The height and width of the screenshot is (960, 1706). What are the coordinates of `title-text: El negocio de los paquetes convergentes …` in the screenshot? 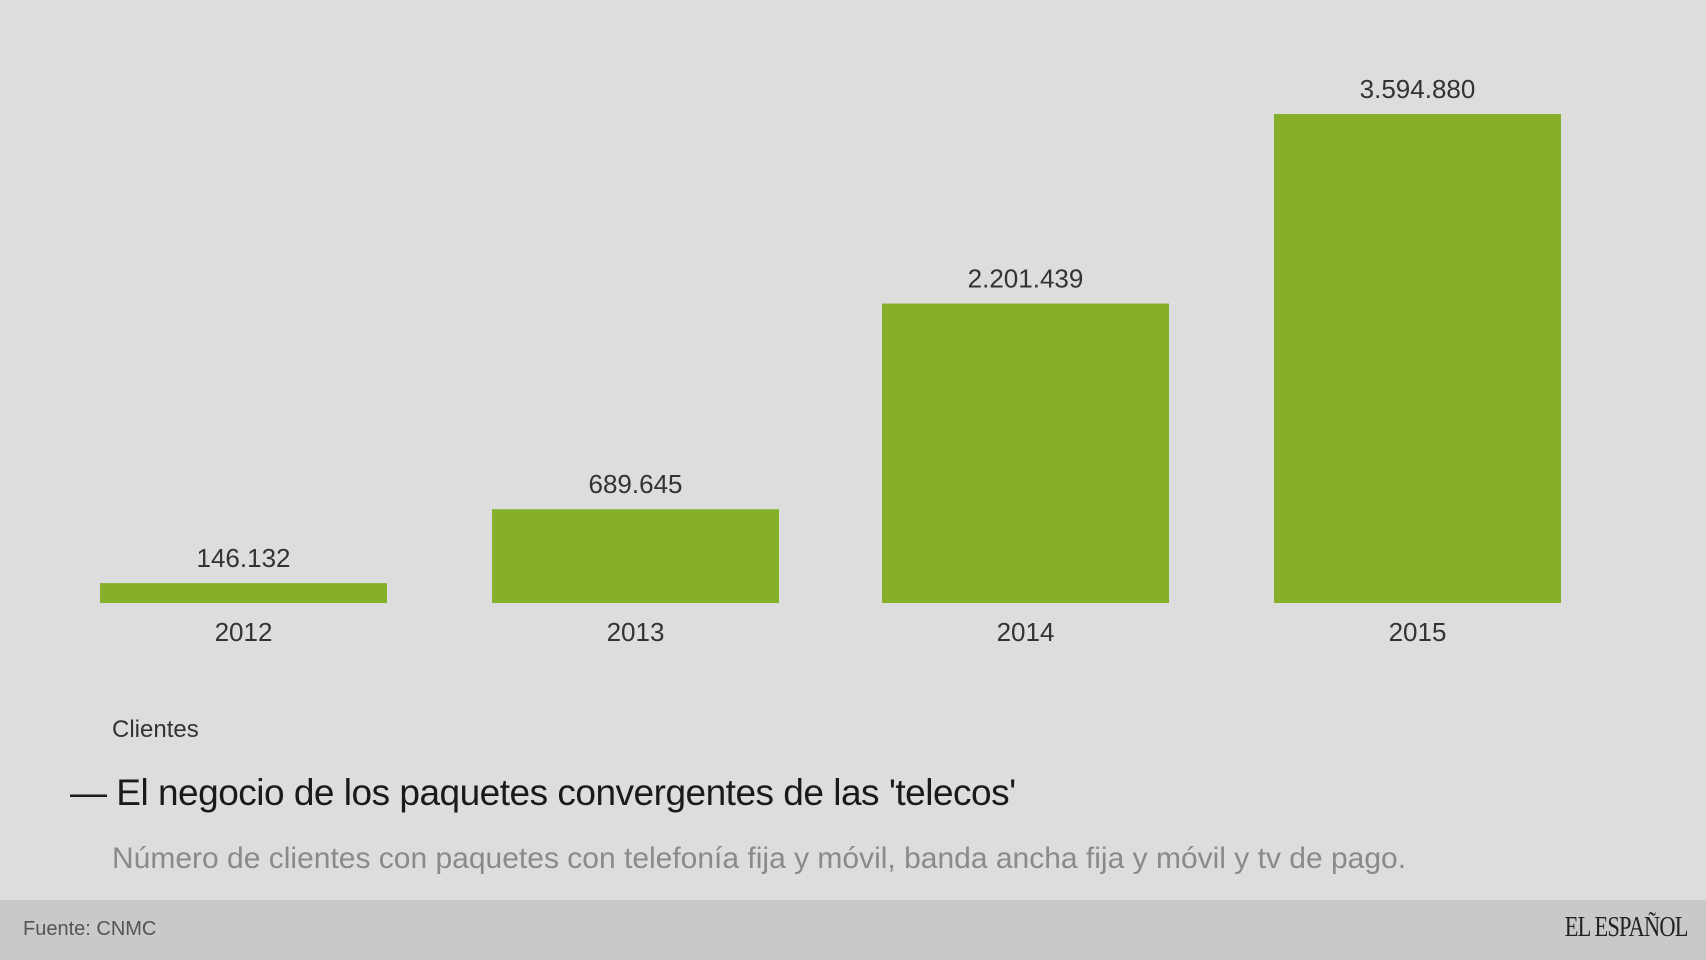 It's located at (566, 792).